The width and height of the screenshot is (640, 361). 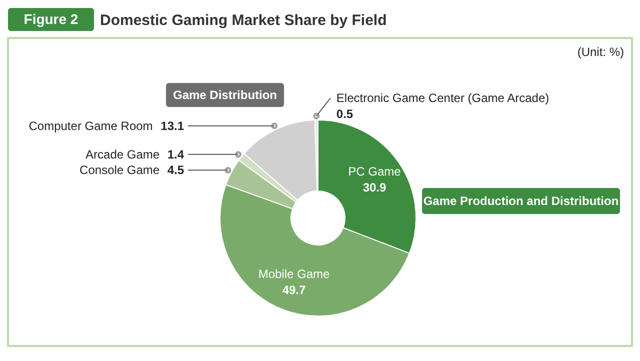 I want to click on data-label: 0.5, so click(x=345, y=114).